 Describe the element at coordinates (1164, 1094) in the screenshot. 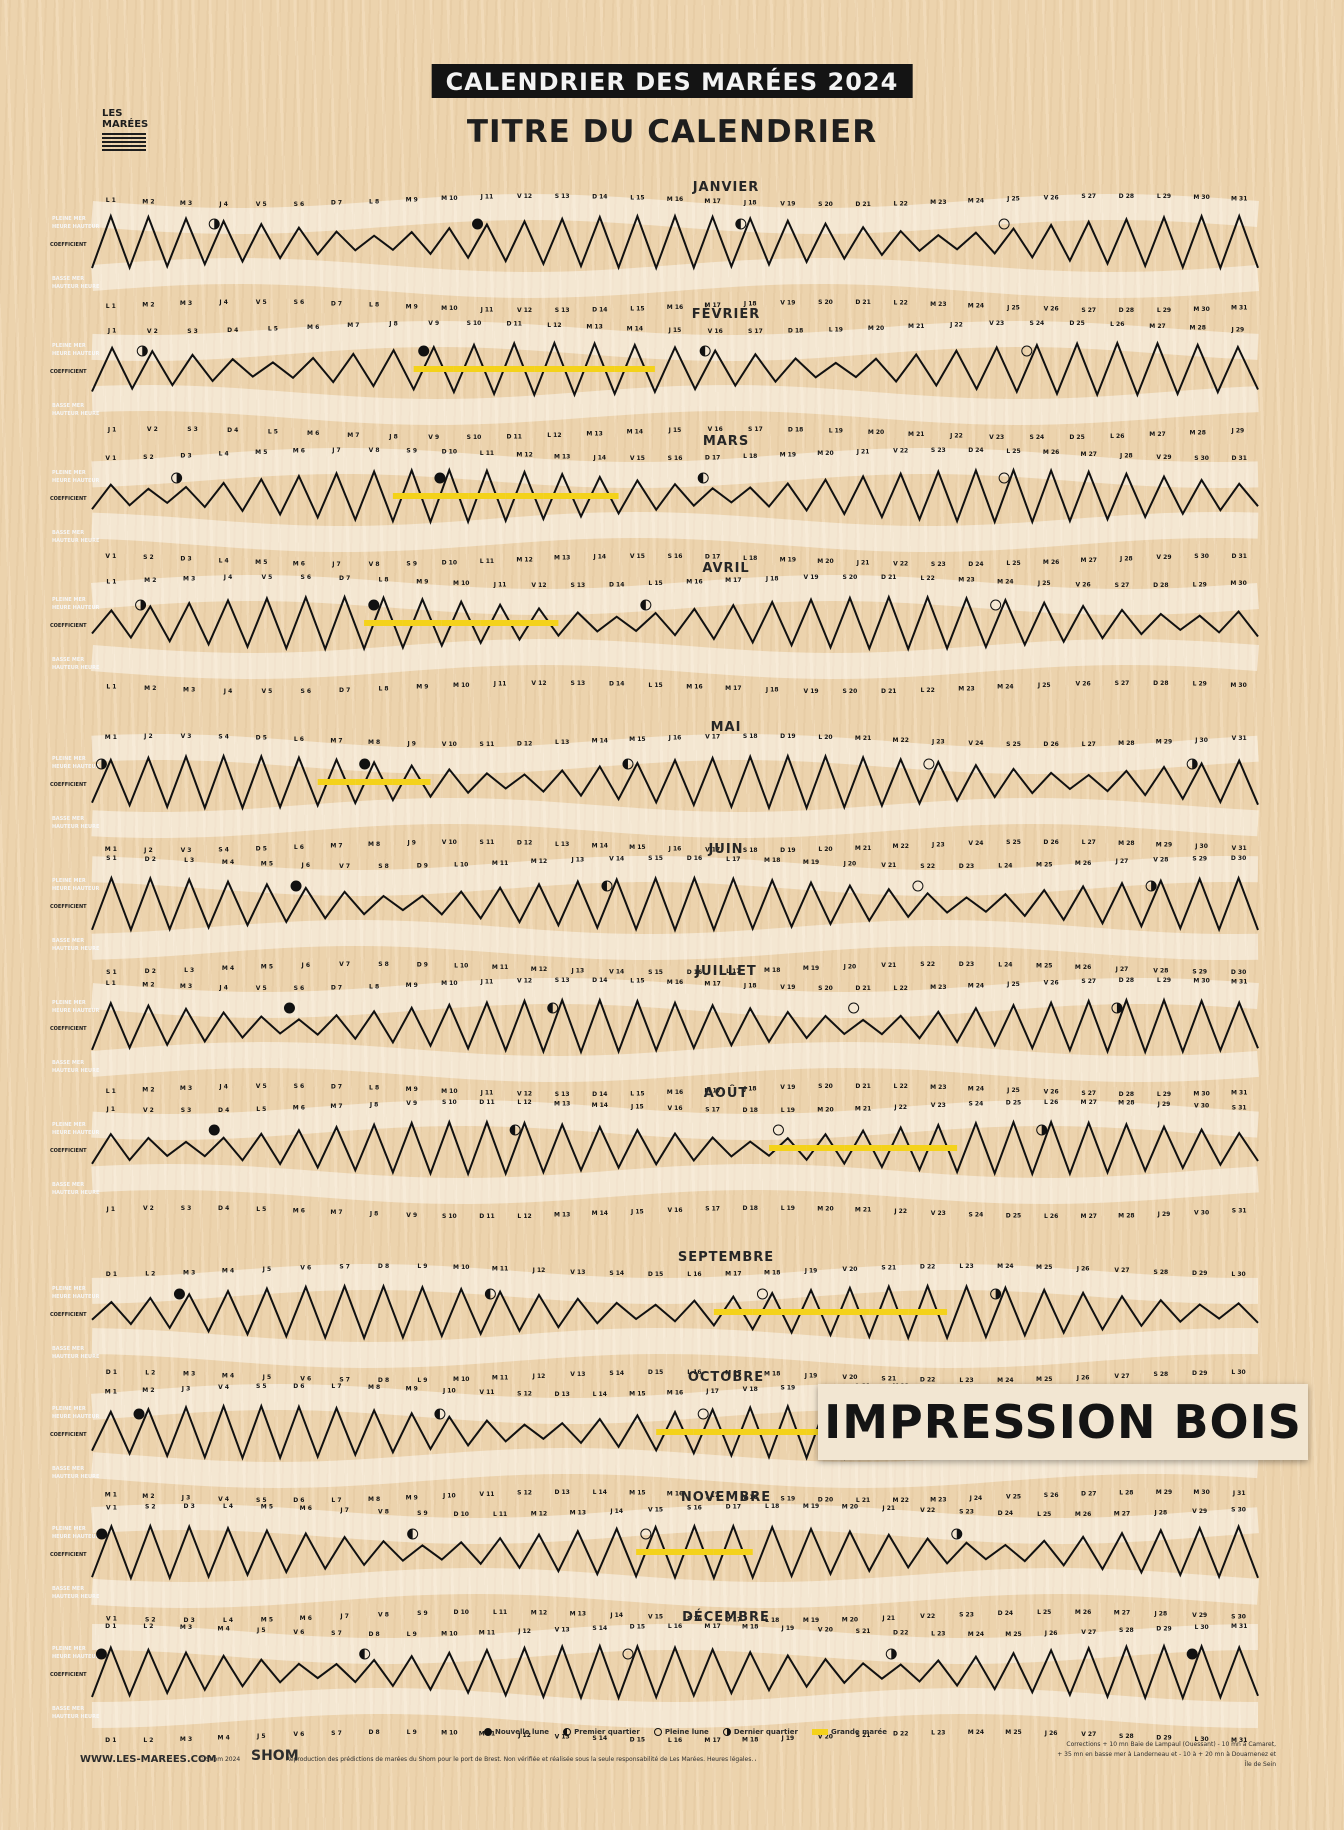

I see `day-label-bottom: L 29` at that location.